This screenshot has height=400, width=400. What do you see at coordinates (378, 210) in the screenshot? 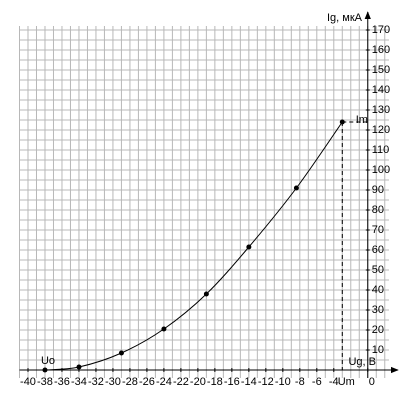
I see `y-tick-label: 80` at bounding box center [378, 210].